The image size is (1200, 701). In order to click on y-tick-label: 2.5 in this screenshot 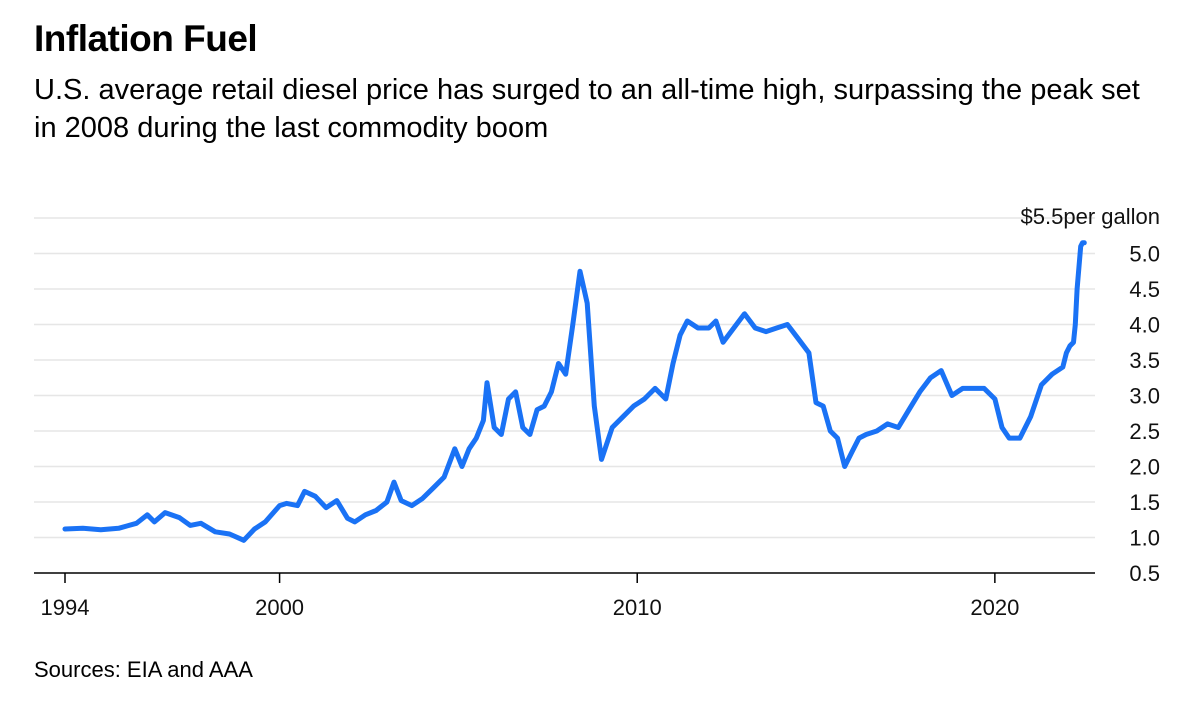, I will do `click(1144, 431)`.